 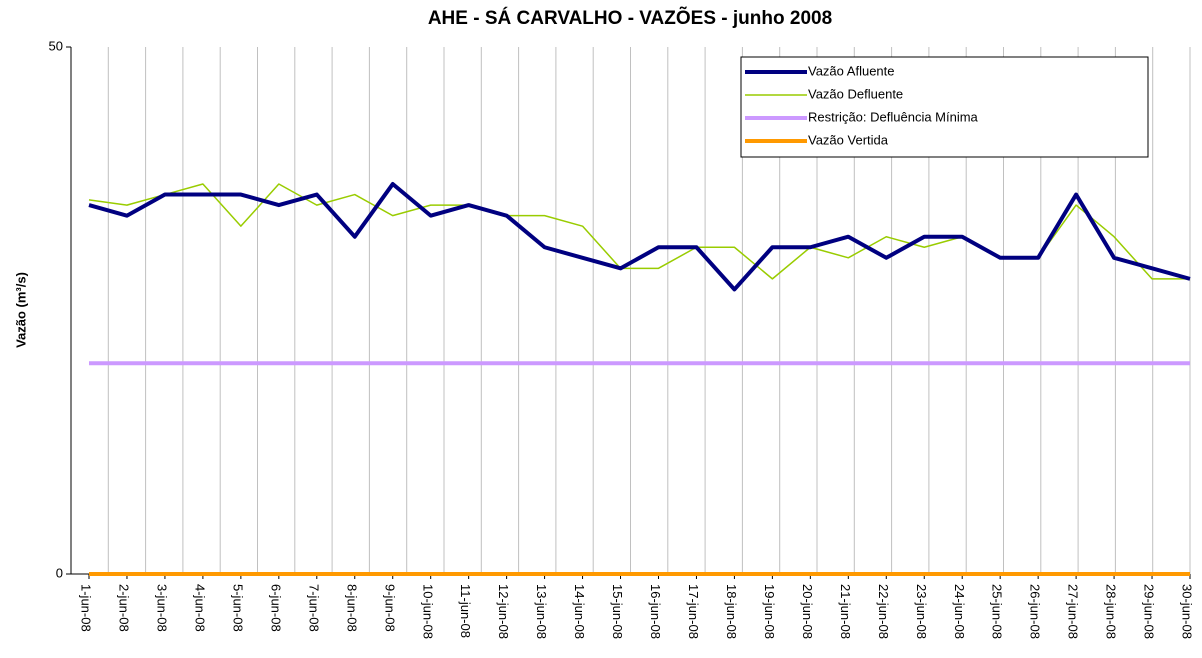 I want to click on x-tick-label: 22-jun-08, so click(x=883, y=611).